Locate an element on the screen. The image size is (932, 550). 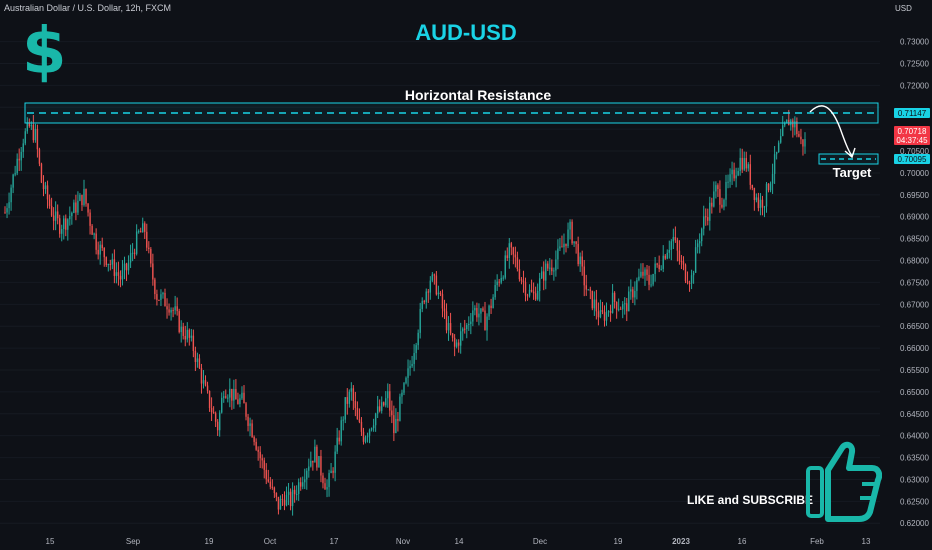
current-price-tag is located at coordinates (912, 135).